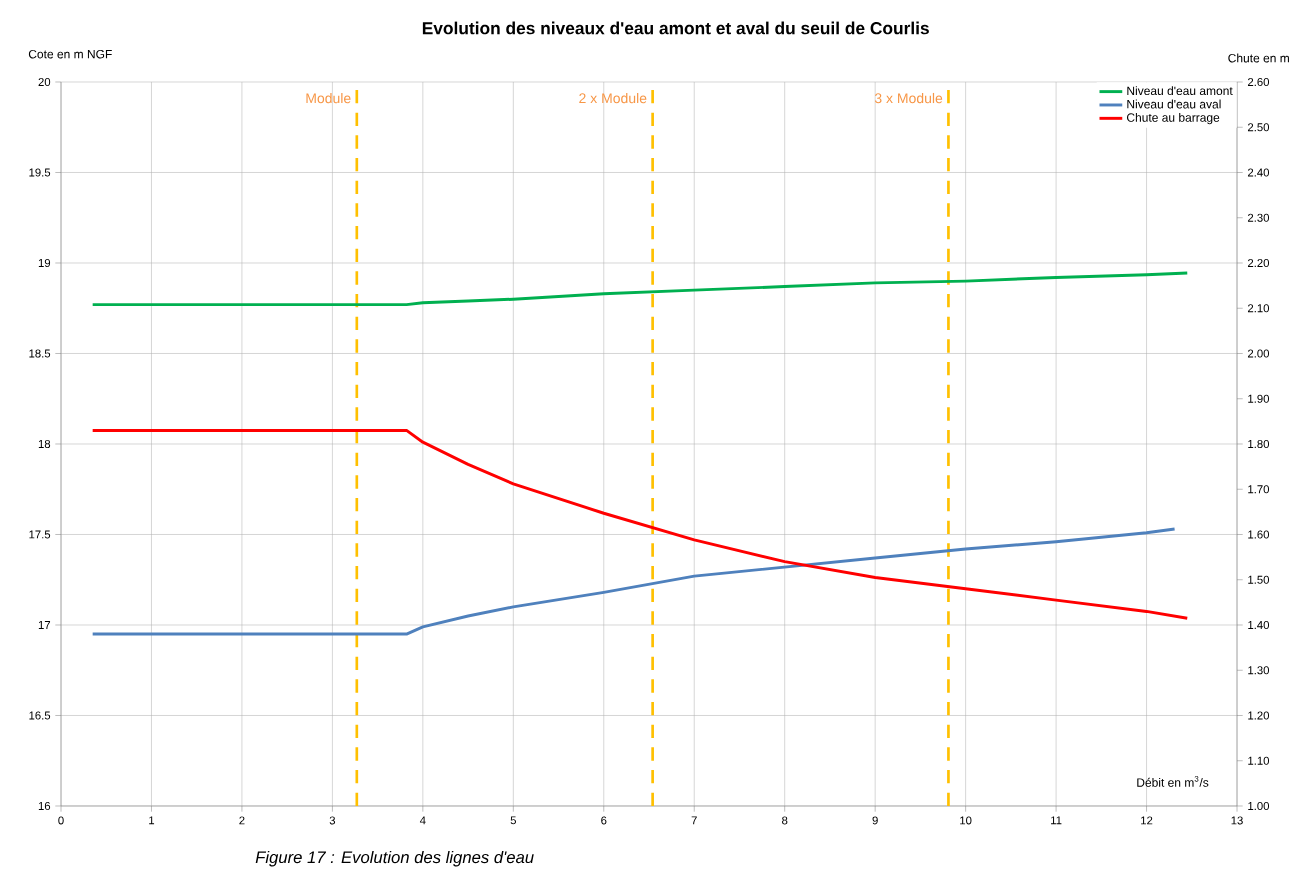 Image resolution: width=1294 pixels, height=872 pixels. I want to click on y2-tick-label: 1.10, so click(1259, 760).